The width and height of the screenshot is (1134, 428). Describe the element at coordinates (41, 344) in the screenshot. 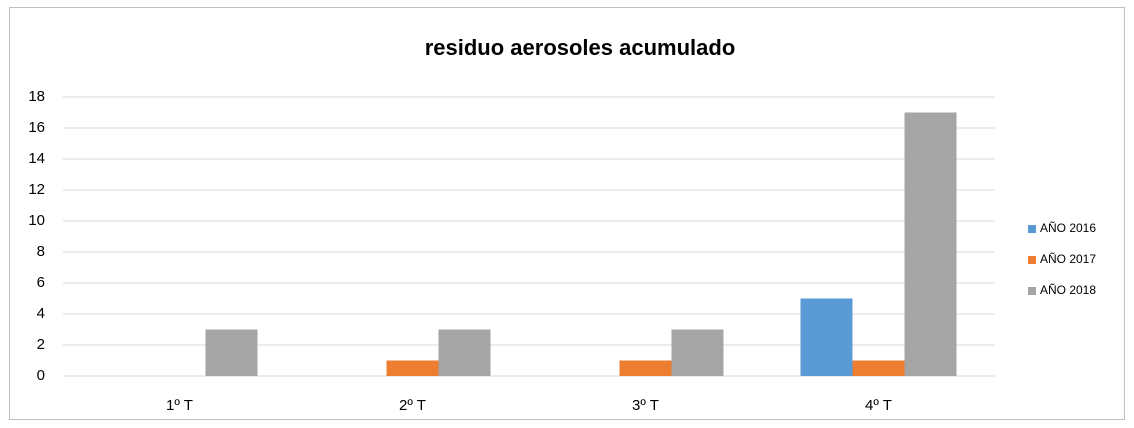

I see `y-tick-label: 2` at that location.